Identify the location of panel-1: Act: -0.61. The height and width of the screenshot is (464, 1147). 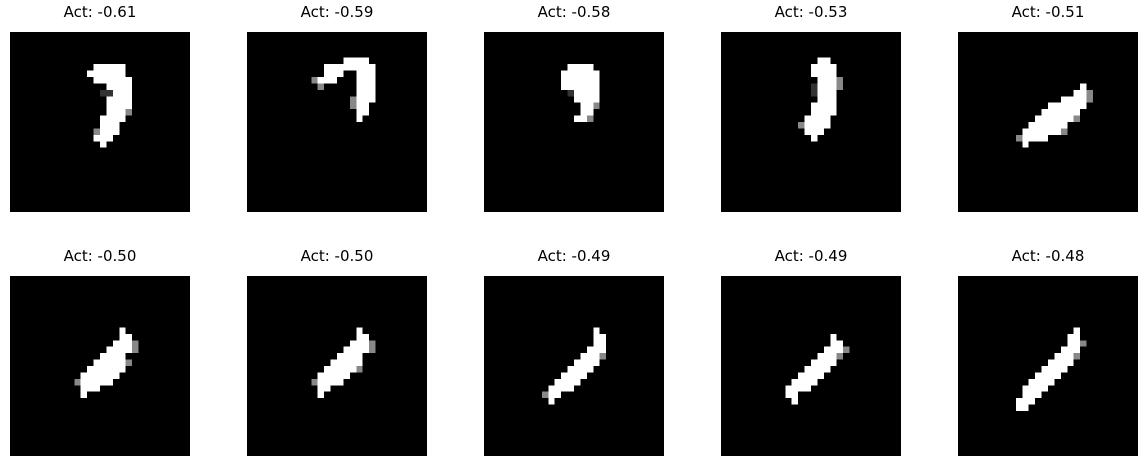
(100, 107).